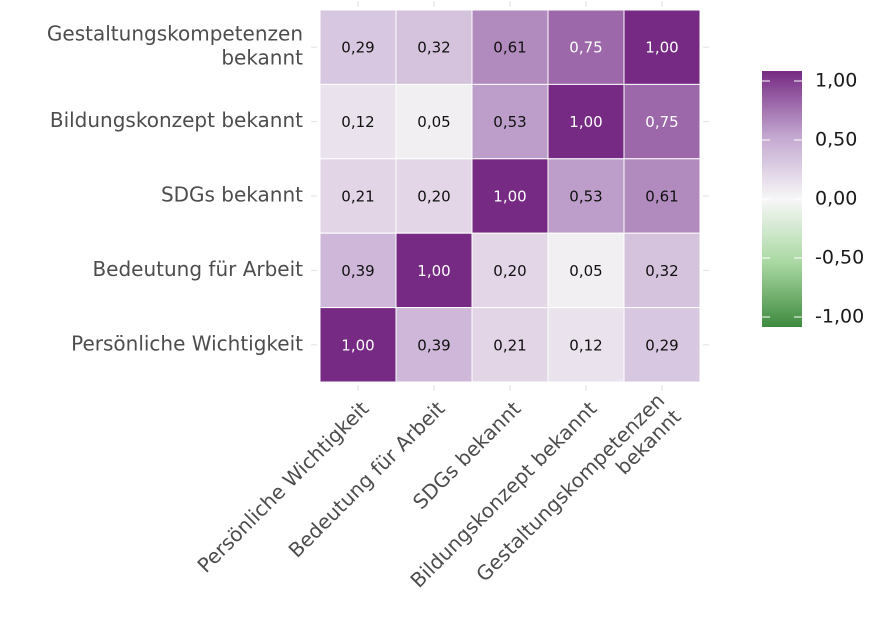 The image size is (871, 620). Describe the element at coordinates (839, 317) in the screenshot. I see `colorbar-label: -1,00` at that location.